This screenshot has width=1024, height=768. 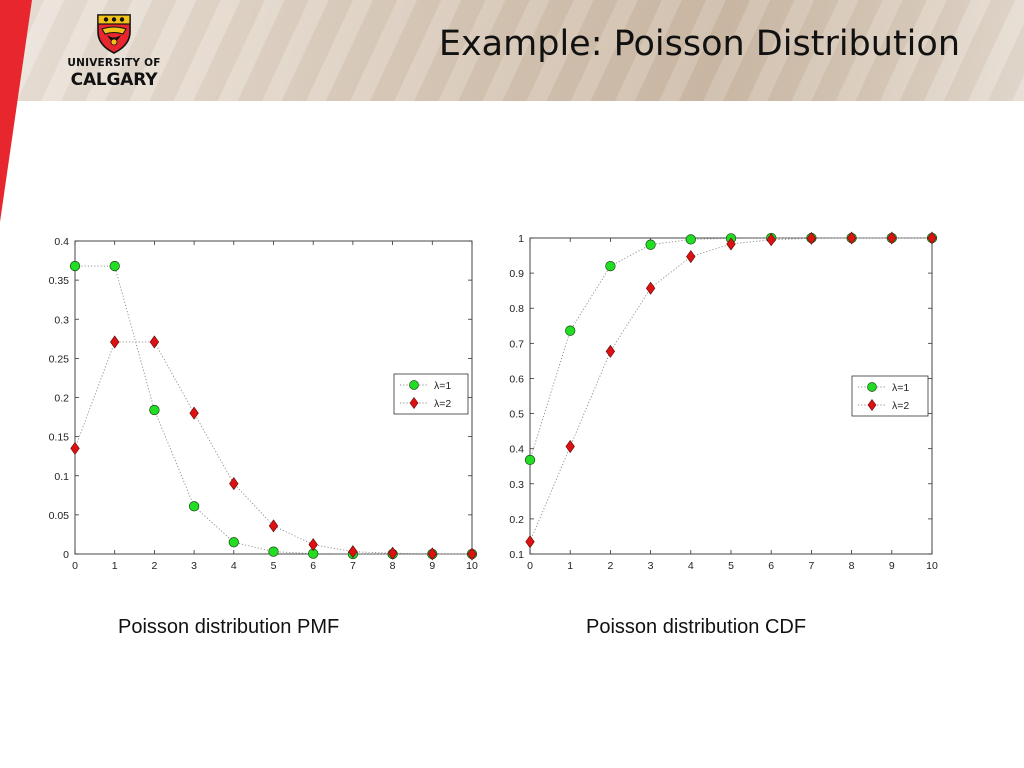 What do you see at coordinates (114, 34) in the screenshot?
I see `university-crest-icon` at bounding box center [114, 34].